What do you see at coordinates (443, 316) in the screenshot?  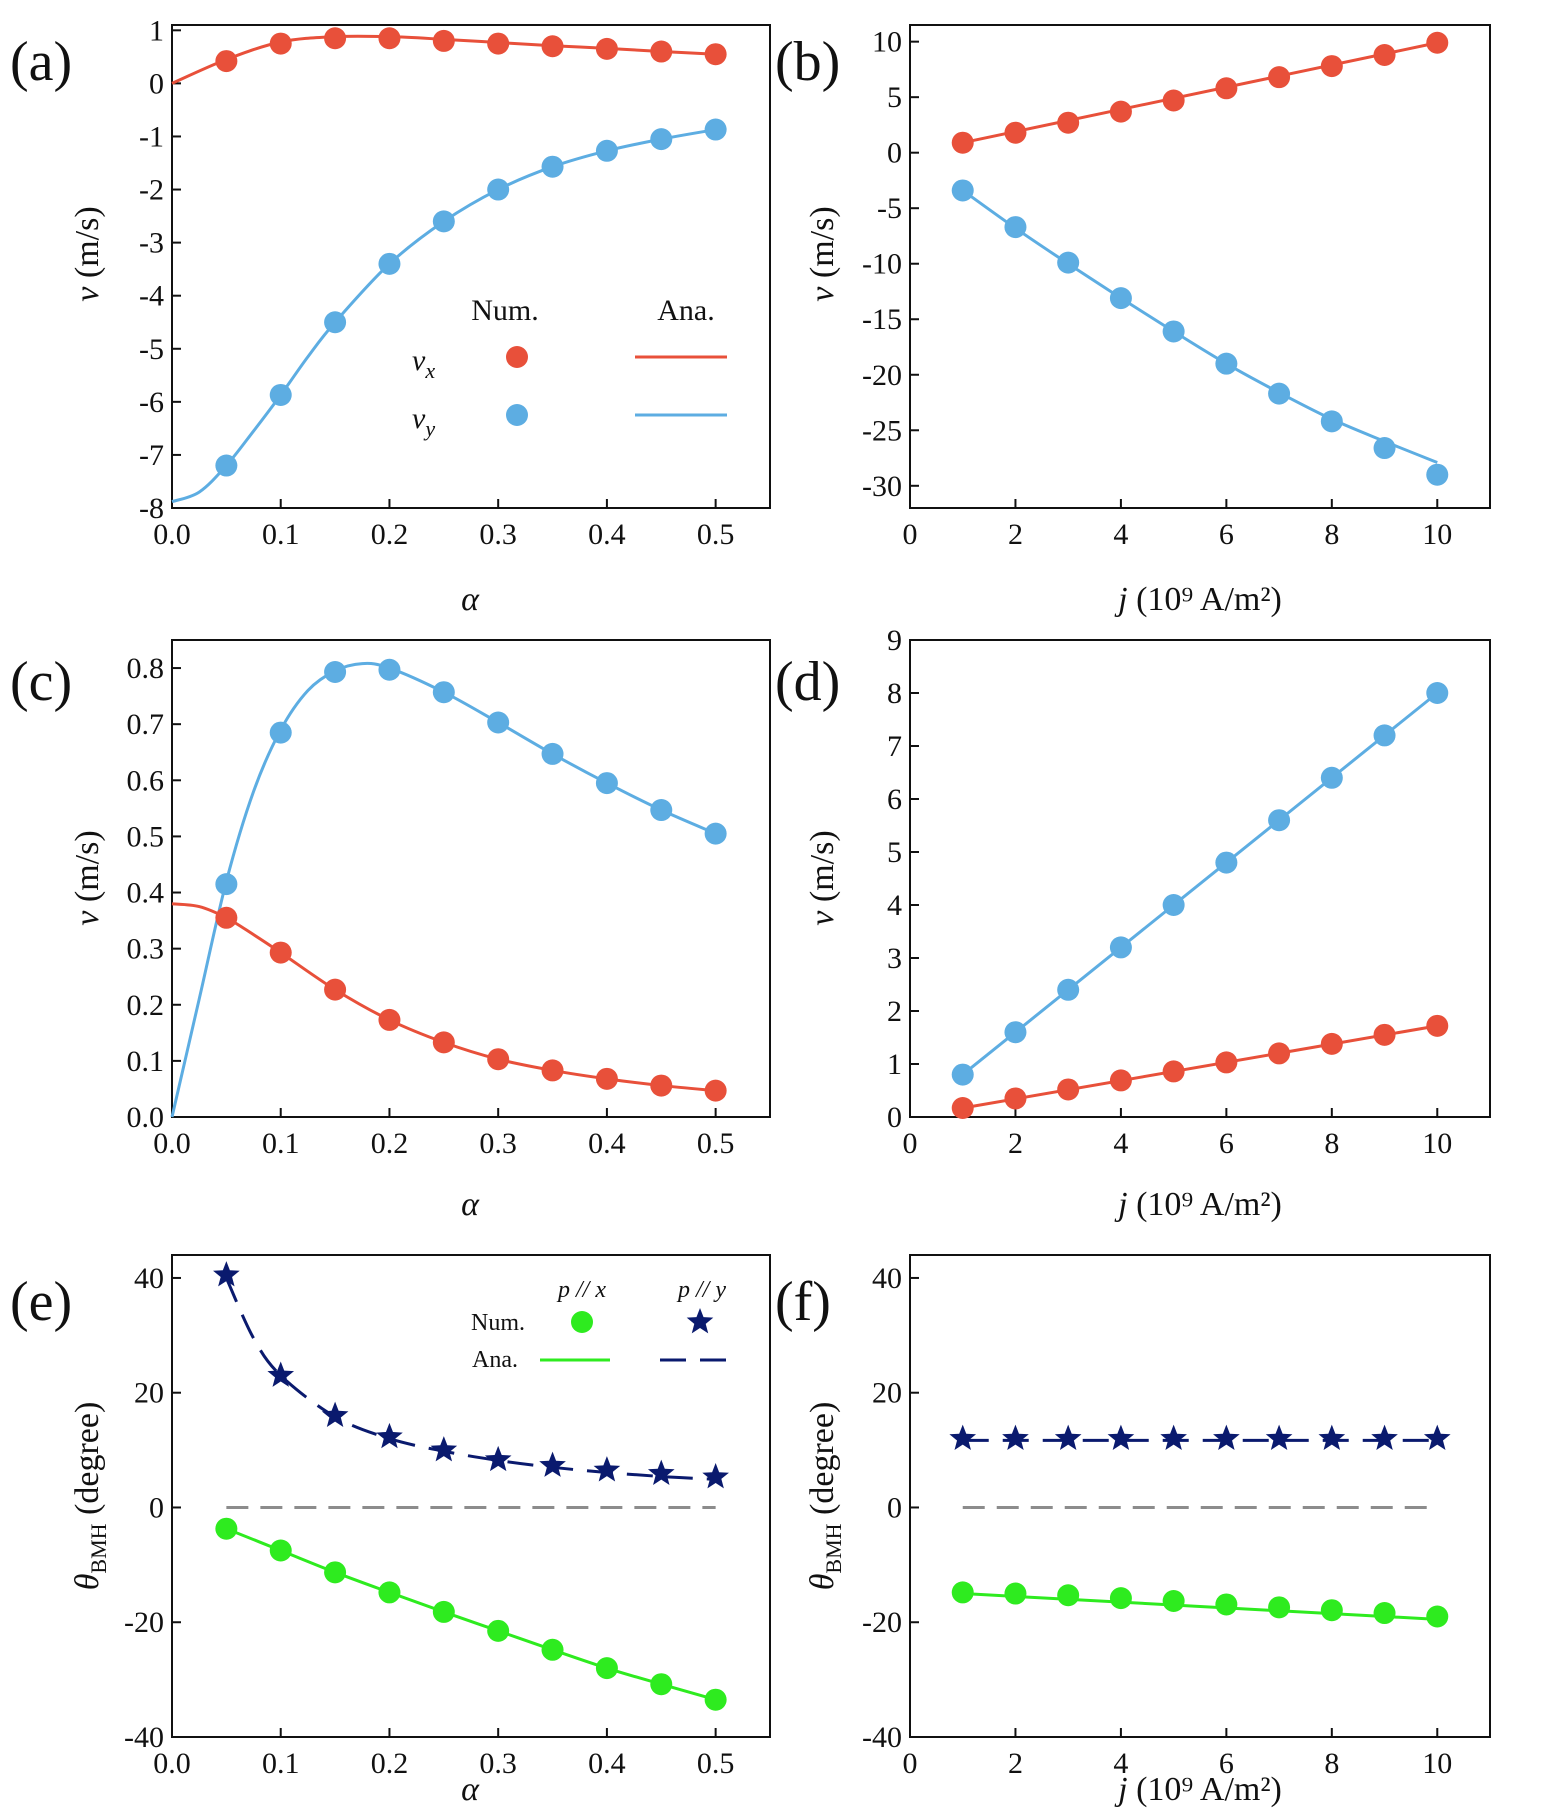 I see `series-line-vy` at bounding box center [443, 316].